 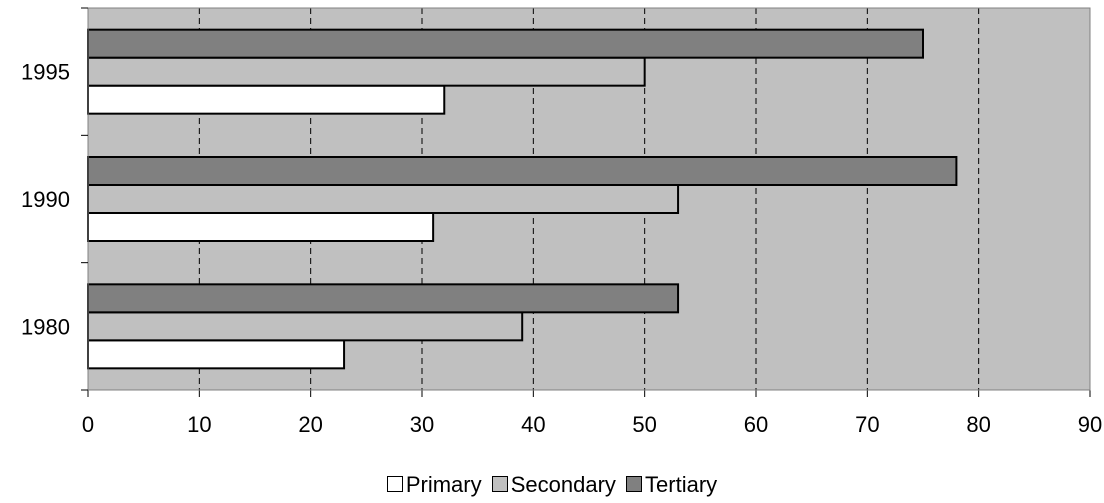 What do you see at coordinates (443, 484) in the screenshot?
I see `legend-label-primary: Primary` at bounding box center [443, 484].